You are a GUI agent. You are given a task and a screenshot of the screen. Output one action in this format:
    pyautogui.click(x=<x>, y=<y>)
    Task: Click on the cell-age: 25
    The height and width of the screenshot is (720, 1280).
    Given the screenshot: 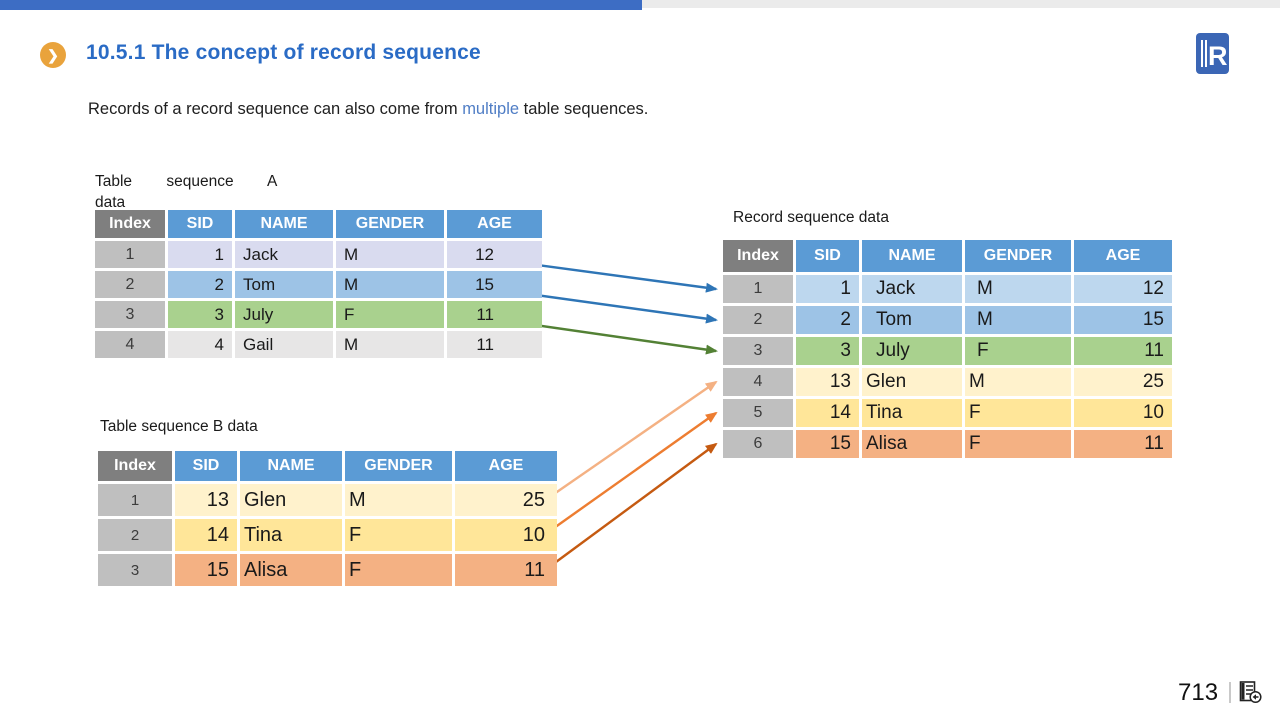 What is the action you would take?
    pyautogui.click(x=506, y=500)
    